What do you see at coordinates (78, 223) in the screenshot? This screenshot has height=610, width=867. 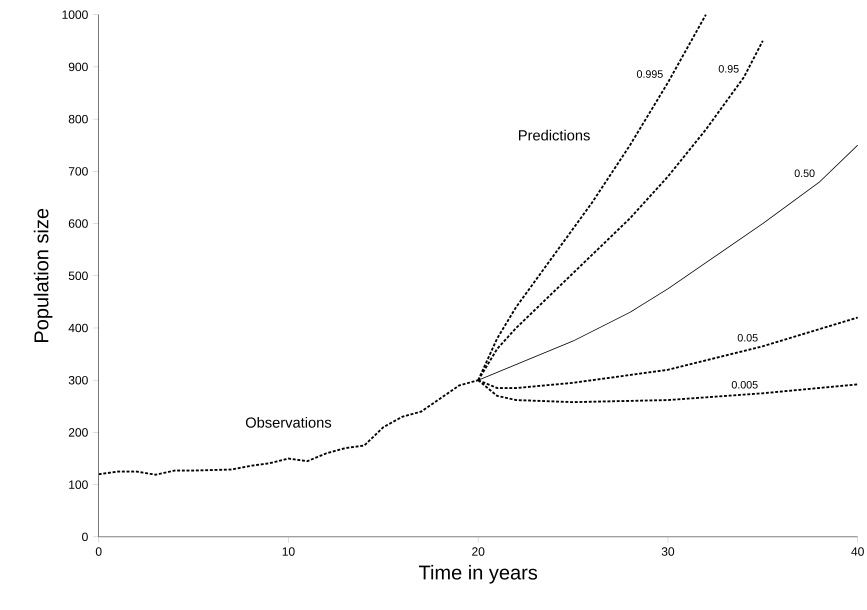 I see `y-tick-label: 600` at bounding box center [78, 223].